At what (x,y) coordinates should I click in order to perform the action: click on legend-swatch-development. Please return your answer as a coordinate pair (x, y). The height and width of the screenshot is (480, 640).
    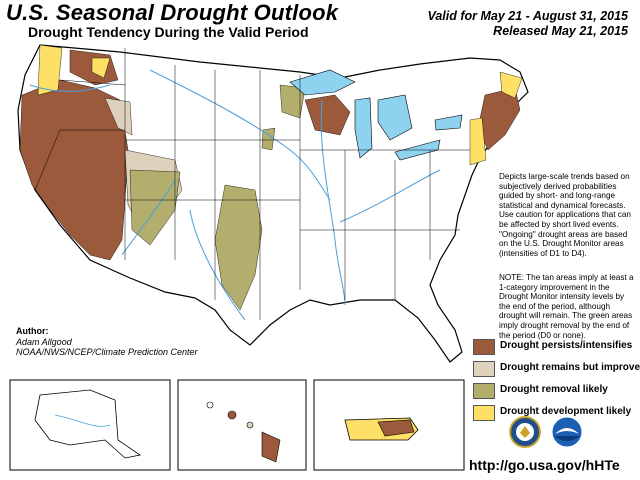
    Looking at the image, I should click on (484, 413).